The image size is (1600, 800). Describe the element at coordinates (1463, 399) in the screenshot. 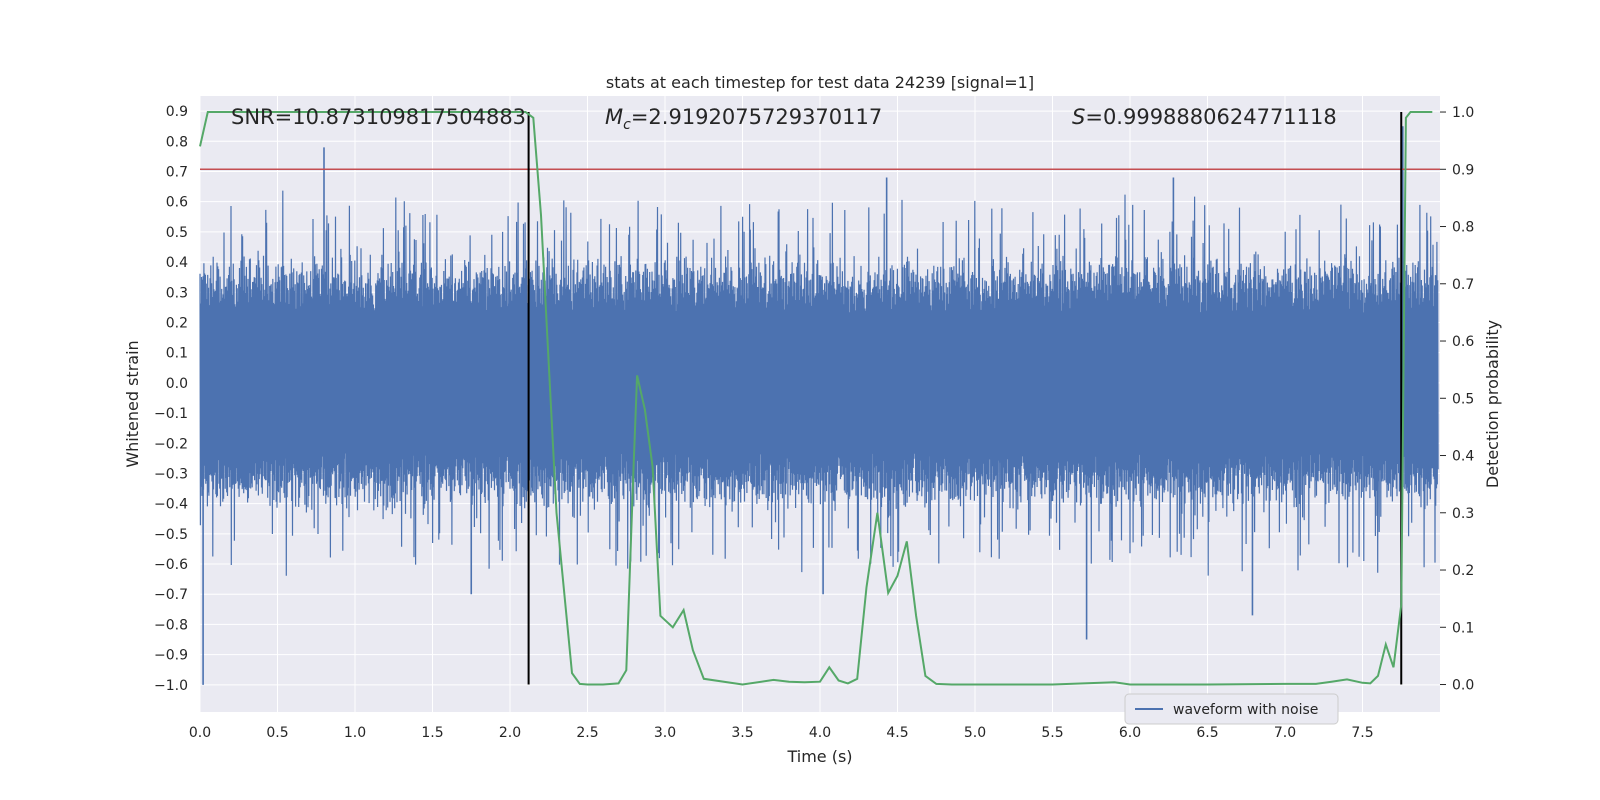

I see `y2-tick-label: 0.5` at that location.